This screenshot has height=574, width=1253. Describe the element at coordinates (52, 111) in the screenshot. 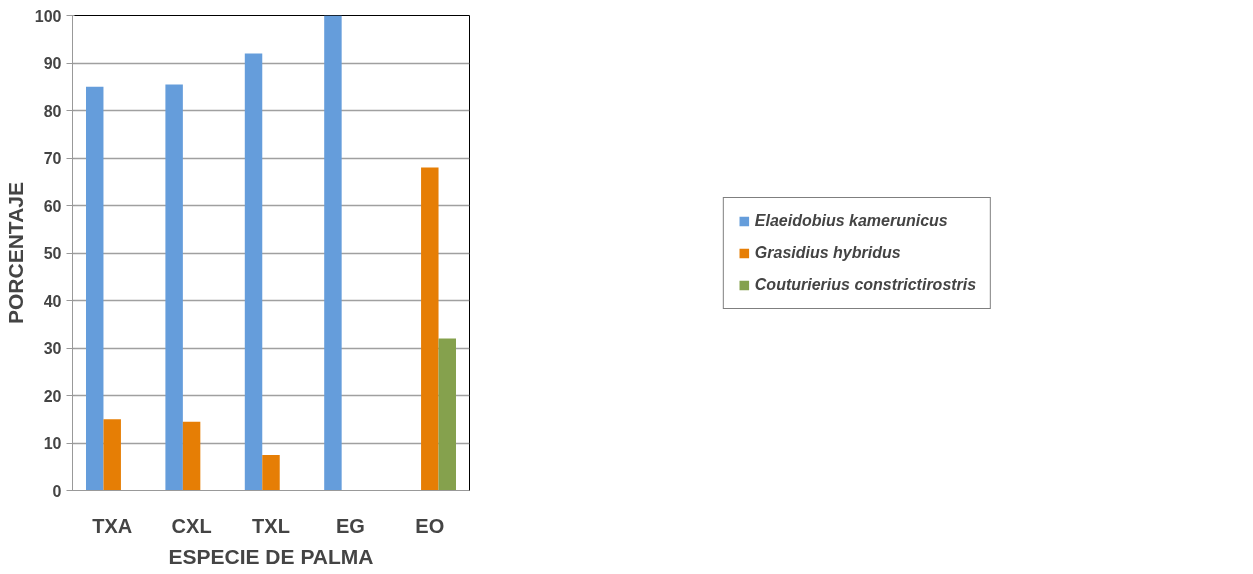

I see `y-tick-label: 80` at that location.